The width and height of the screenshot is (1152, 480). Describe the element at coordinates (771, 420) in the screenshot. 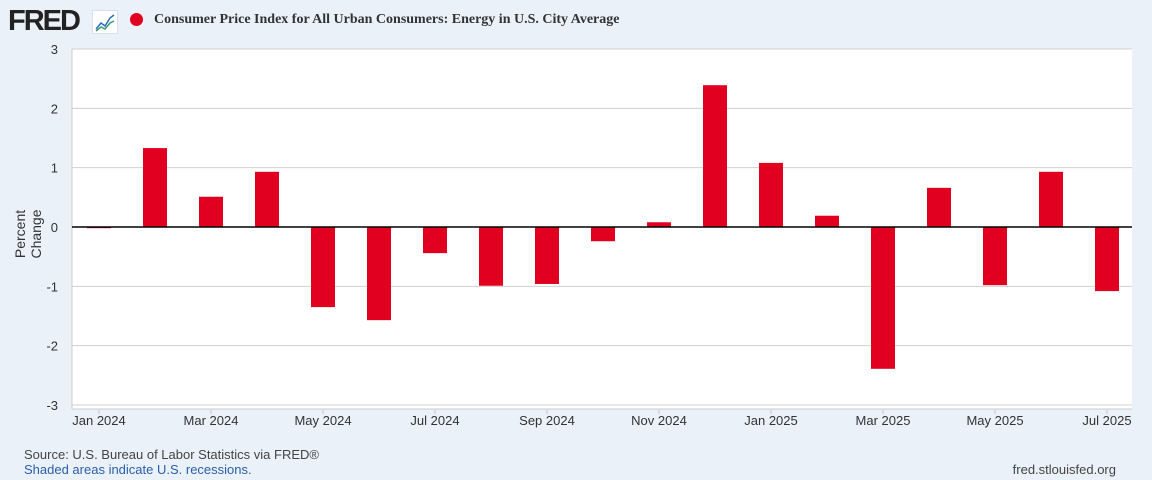

I see `x-tick-label: Jan 2025` at that location.